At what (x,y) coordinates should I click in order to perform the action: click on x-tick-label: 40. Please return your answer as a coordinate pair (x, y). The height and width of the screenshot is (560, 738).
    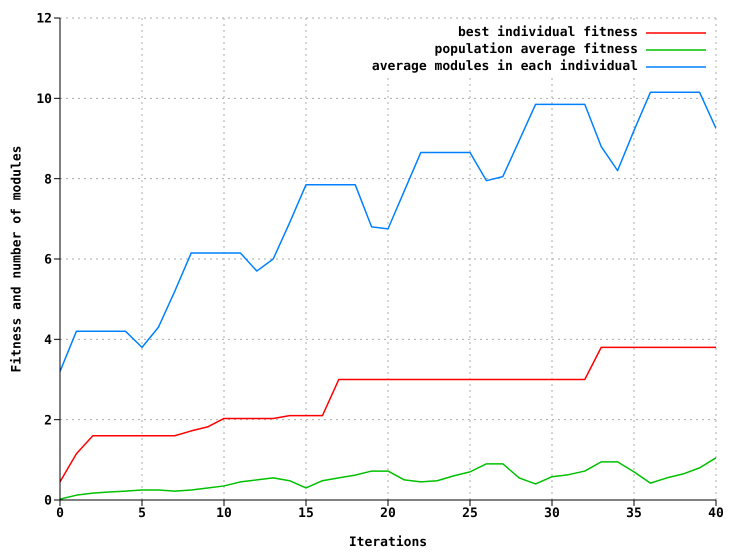
    Looking at the image, I should click on (716, 514).